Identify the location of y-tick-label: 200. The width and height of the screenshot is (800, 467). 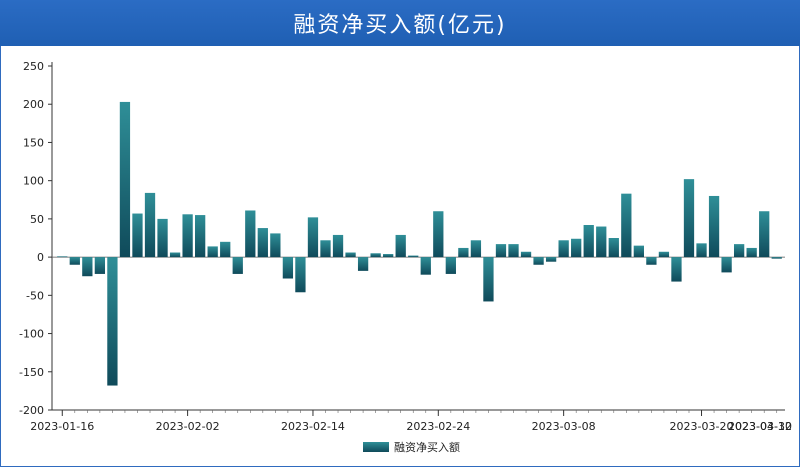
(33, 104).